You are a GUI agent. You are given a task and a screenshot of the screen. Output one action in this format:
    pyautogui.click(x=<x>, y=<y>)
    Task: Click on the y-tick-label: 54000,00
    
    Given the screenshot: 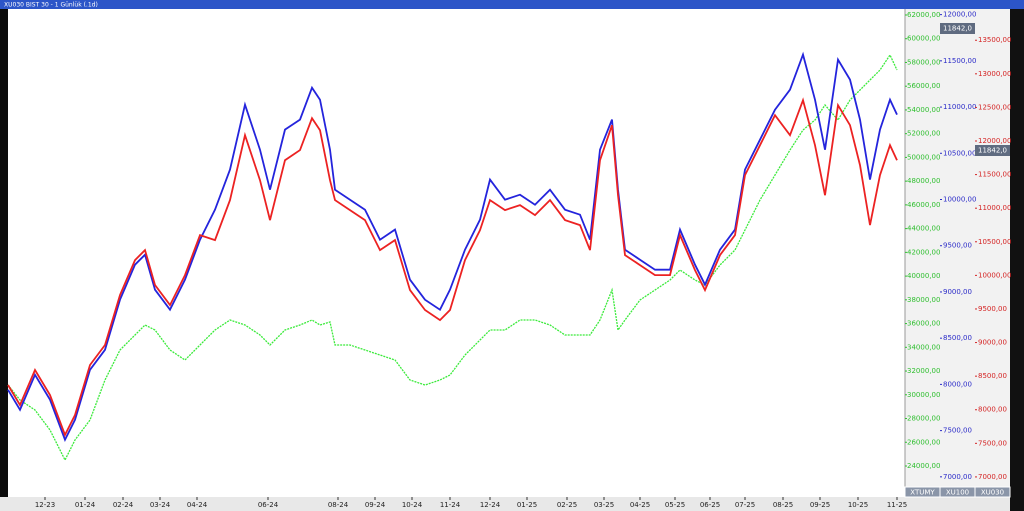 What is the action you would take?
    pyautogui.click(x=923, y=110)
    